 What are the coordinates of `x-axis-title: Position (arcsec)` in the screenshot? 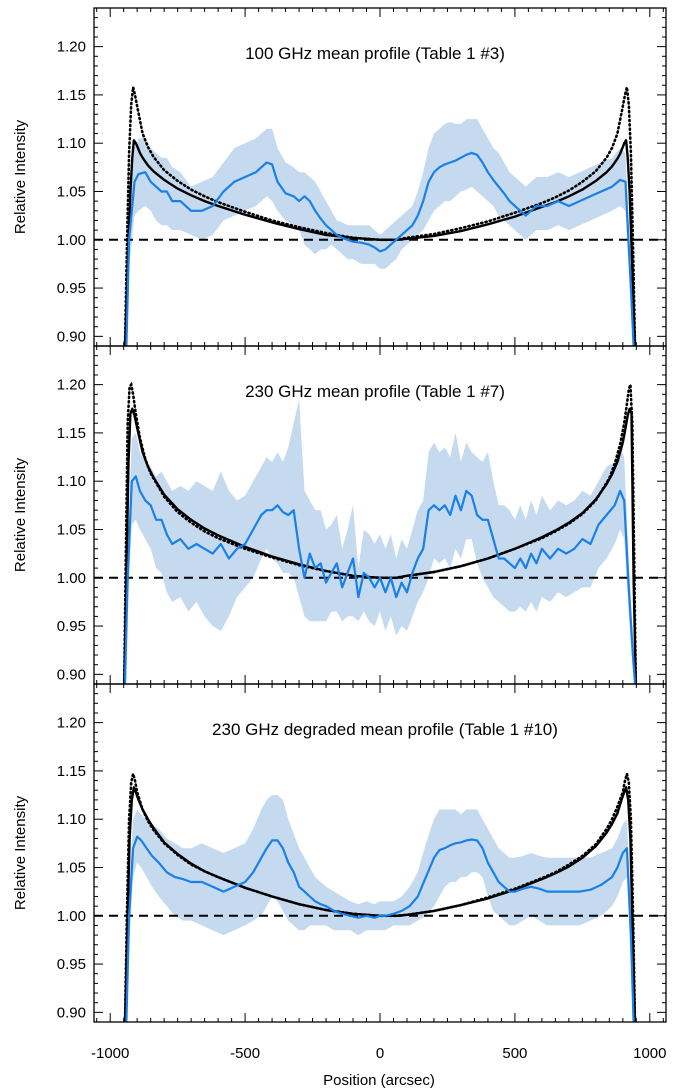 It's located at (379, 1080).